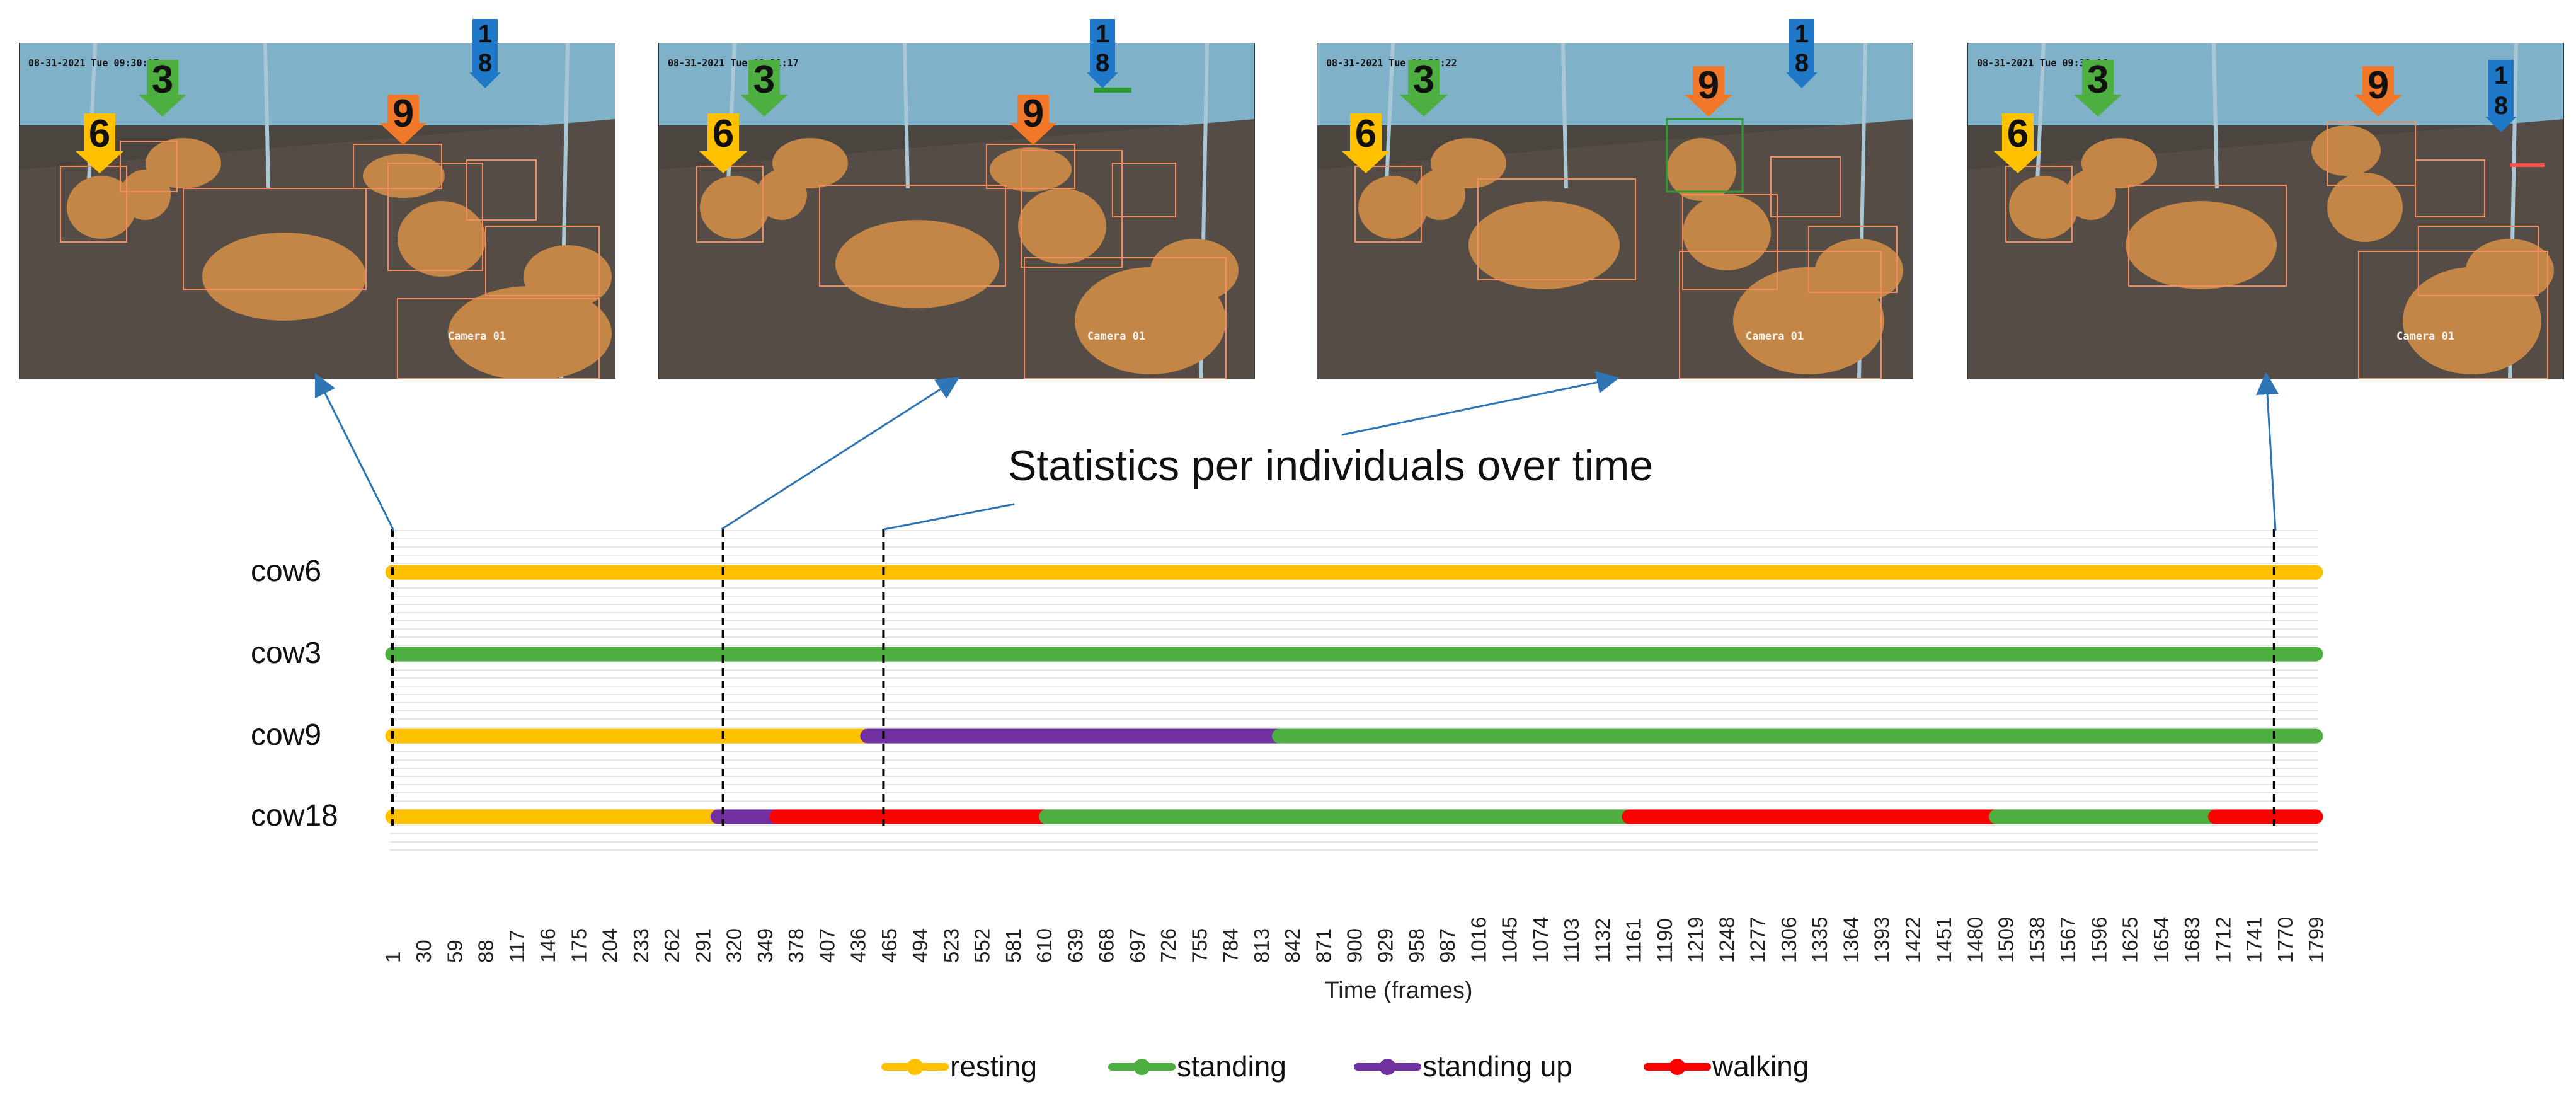 This screenshot has width=2576, height=1111. I want to click on x-tick-label: 59, so click(454, 951).